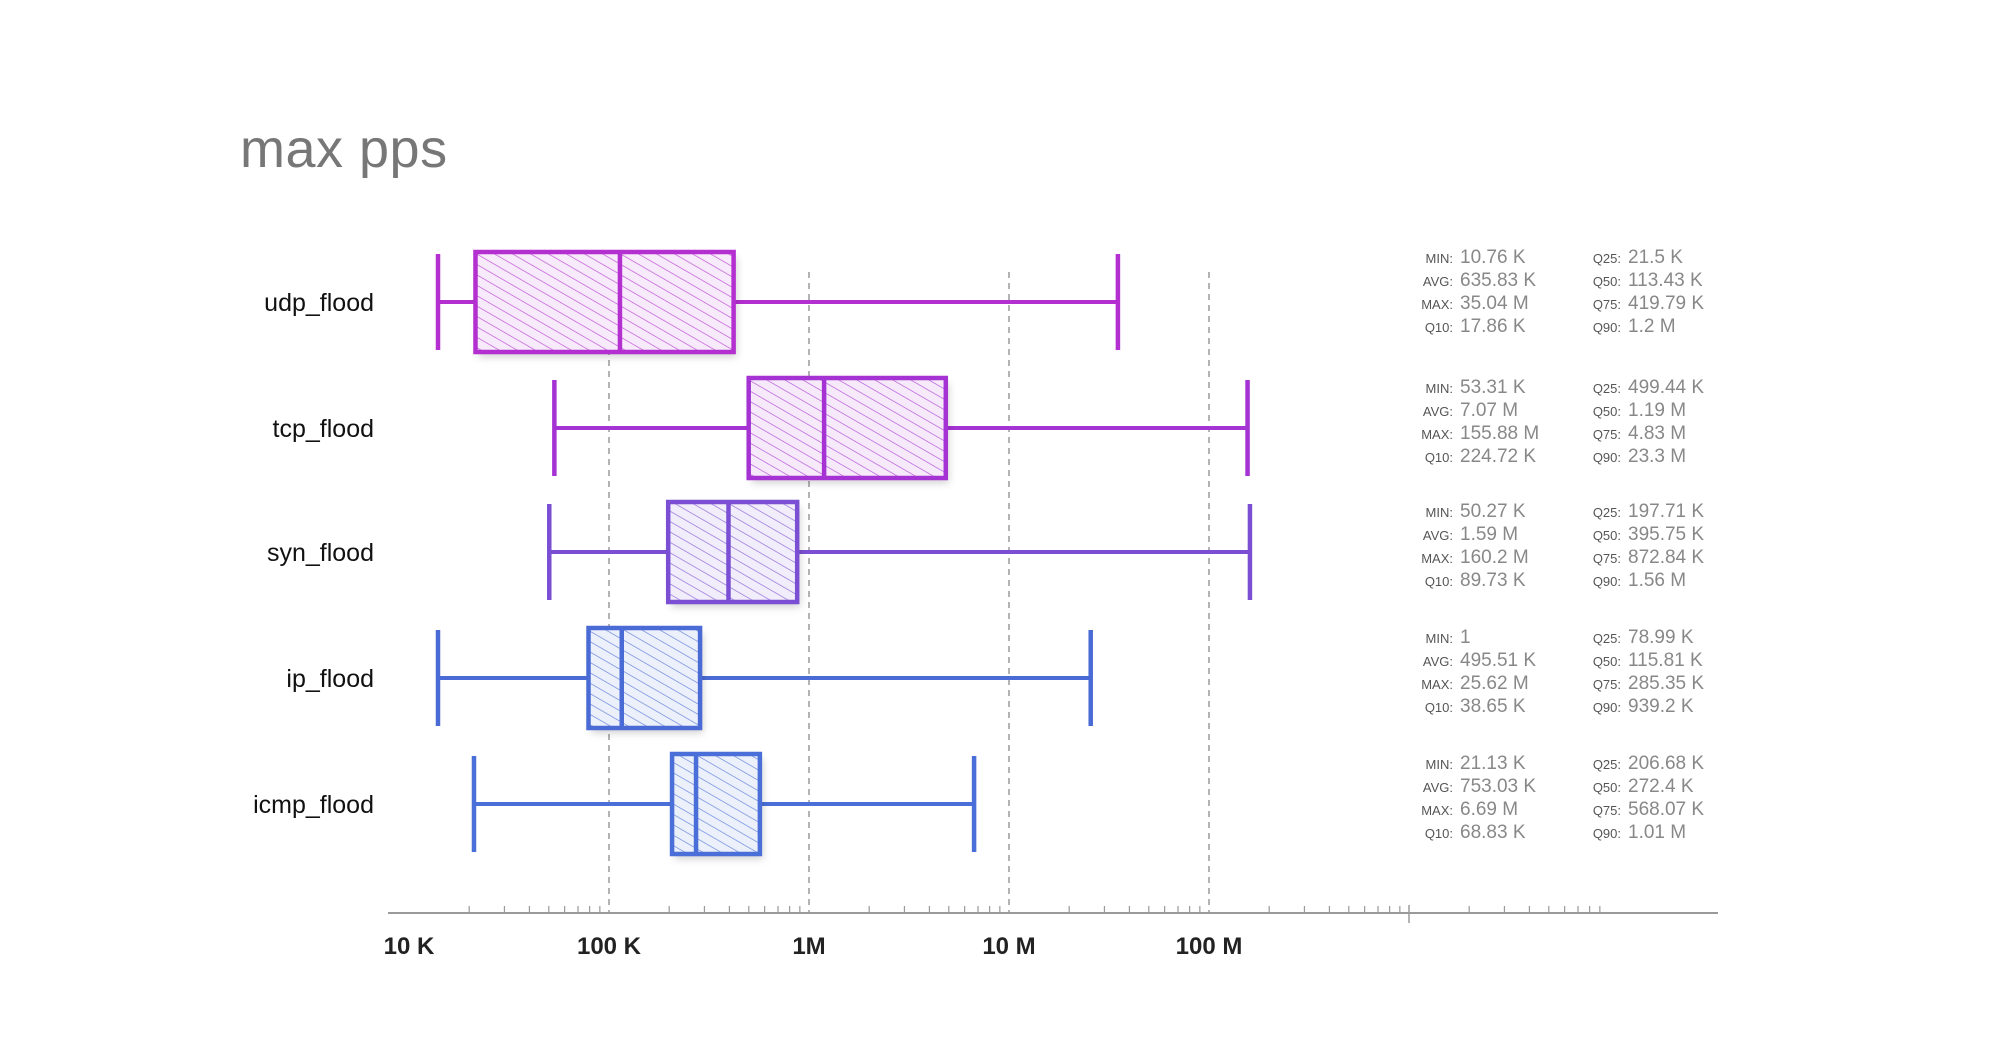 Image resolution: width=2000 pixels, height=1054 pixels. Describe the element at coordinates (1493, 257) in the screenshot. I see `stat-value: 10.76 K` at that location.